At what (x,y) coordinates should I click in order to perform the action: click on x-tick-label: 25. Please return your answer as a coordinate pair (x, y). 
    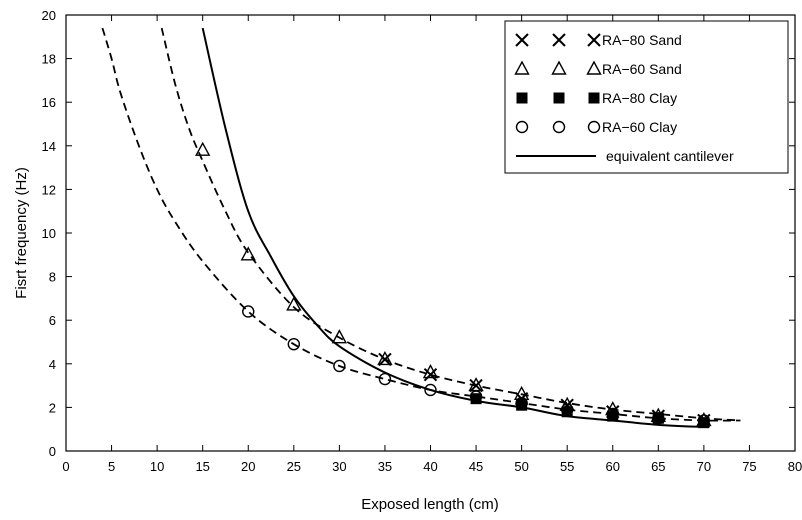
    Looking at the image, I should click on (294, 466).